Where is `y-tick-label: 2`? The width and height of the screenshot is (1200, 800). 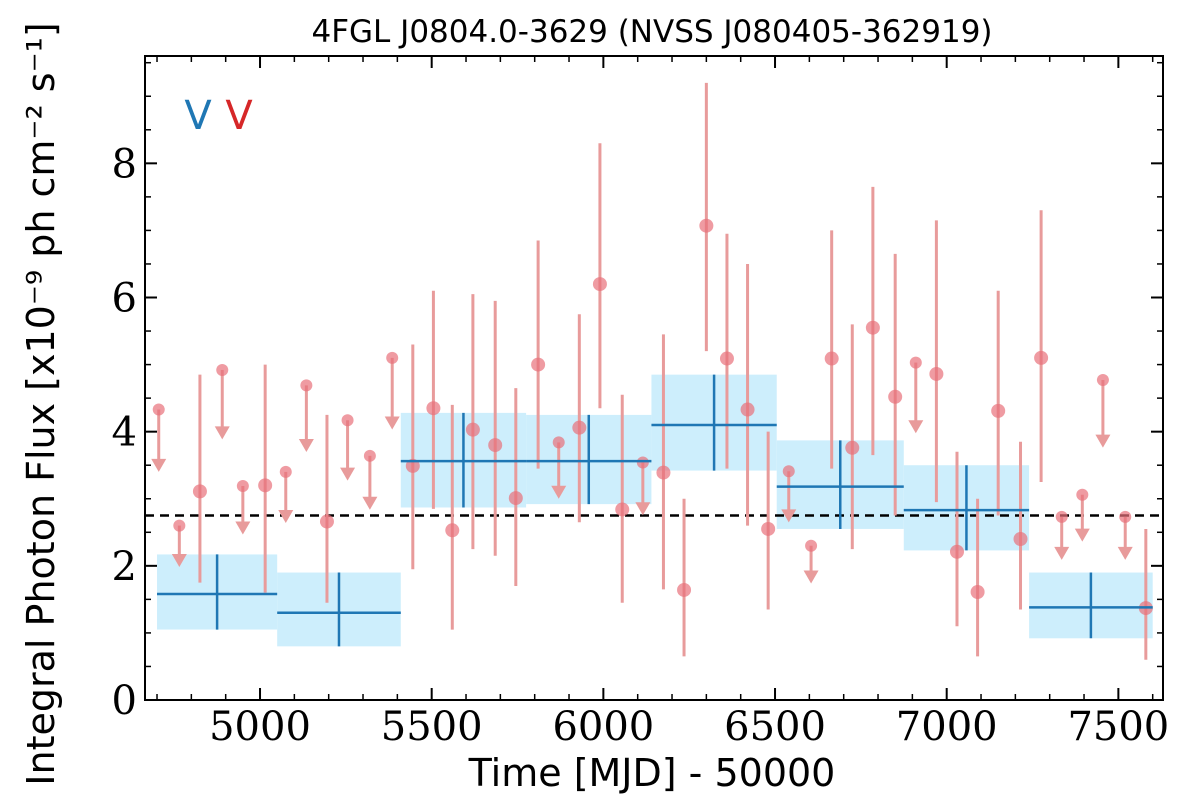 y-tick-label: 2 is located at coordinates (124, 567).